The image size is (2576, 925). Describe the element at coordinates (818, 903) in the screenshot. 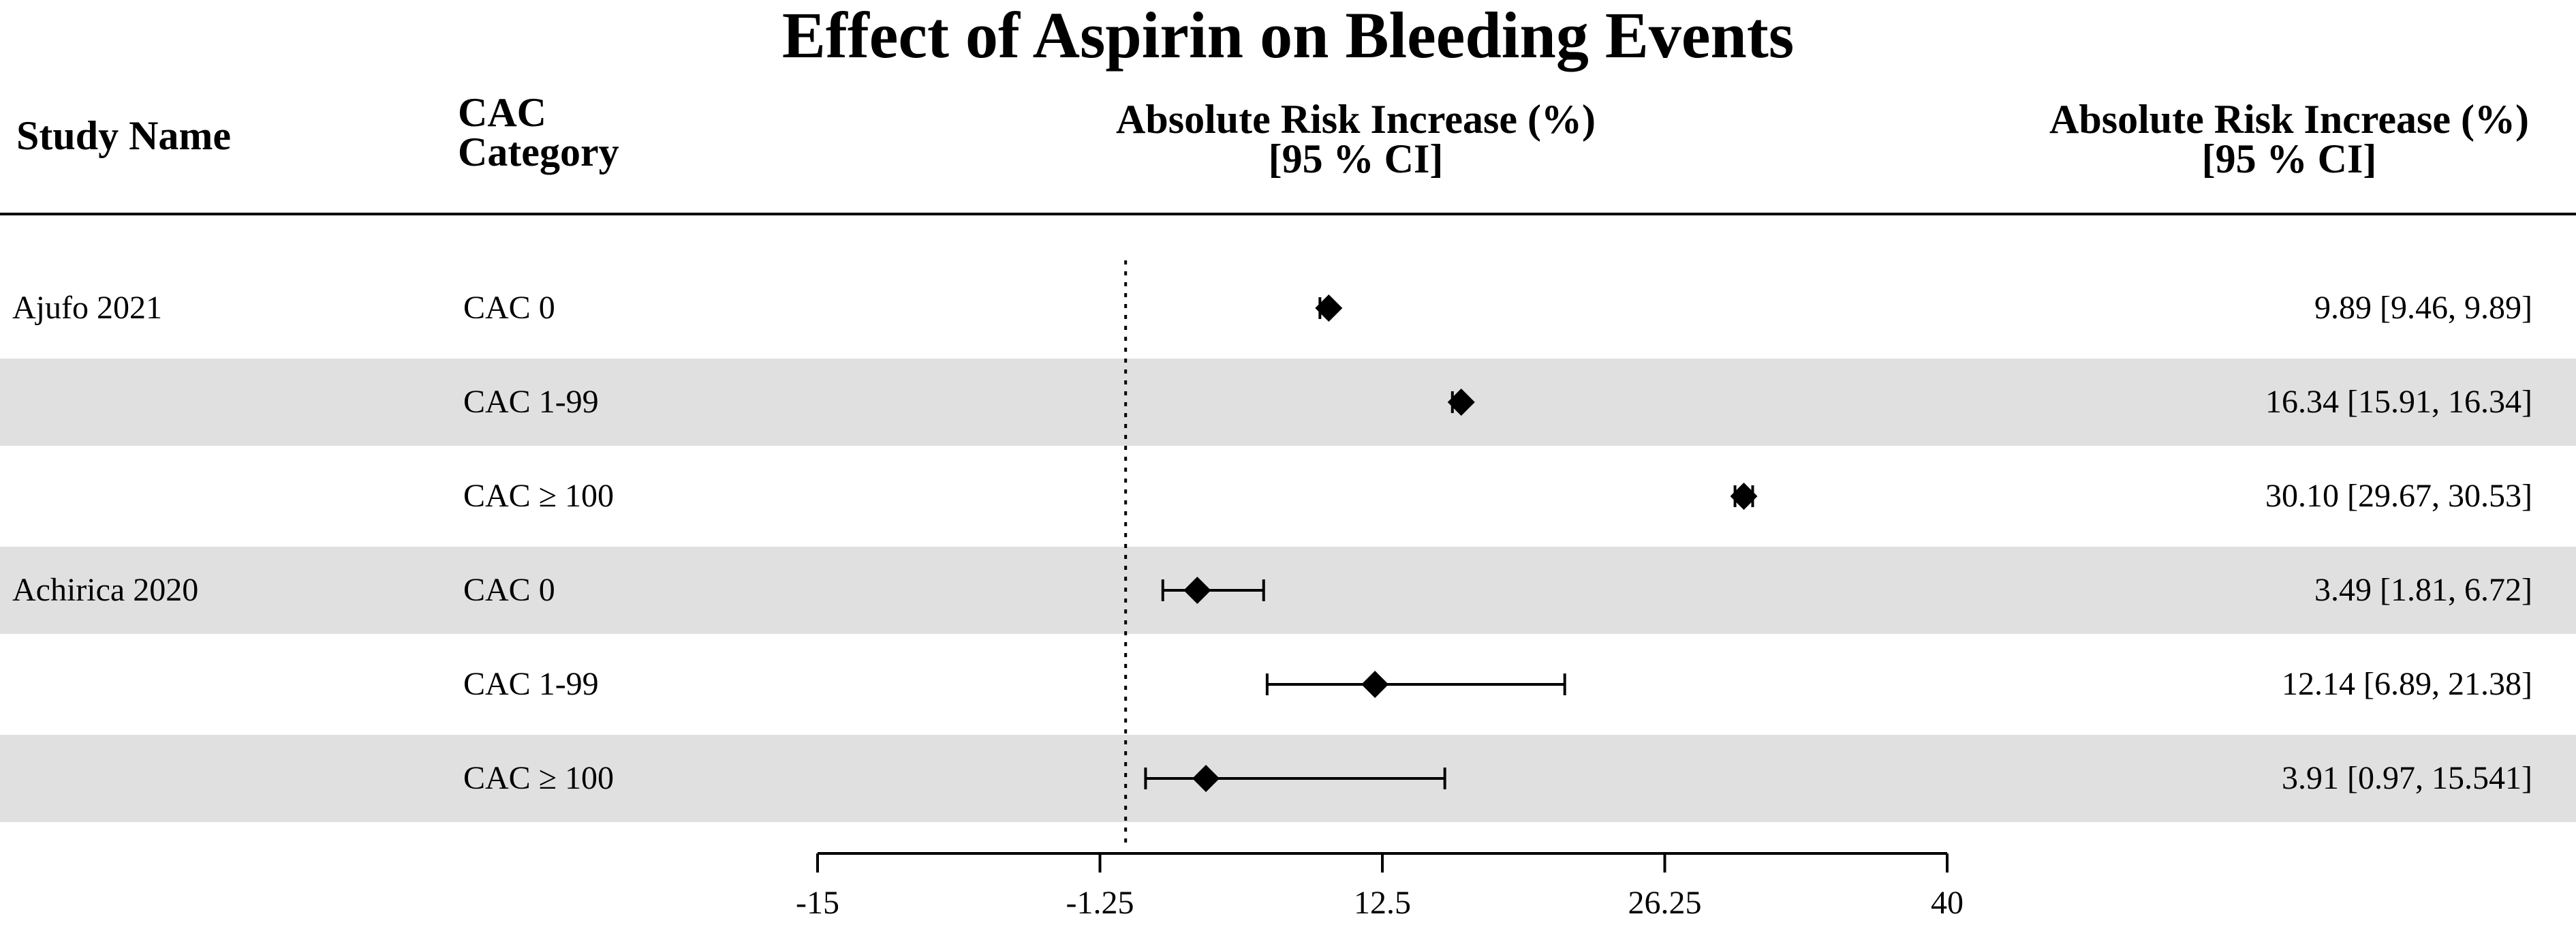

I see `x-axis-tick-label: -15` at that location.